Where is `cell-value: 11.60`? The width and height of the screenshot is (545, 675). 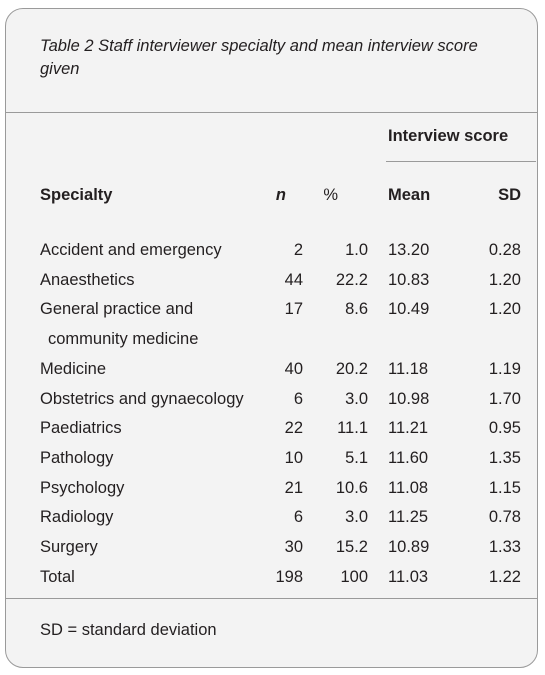 cell-value: 11.60 is located at coordinates (408, 457).